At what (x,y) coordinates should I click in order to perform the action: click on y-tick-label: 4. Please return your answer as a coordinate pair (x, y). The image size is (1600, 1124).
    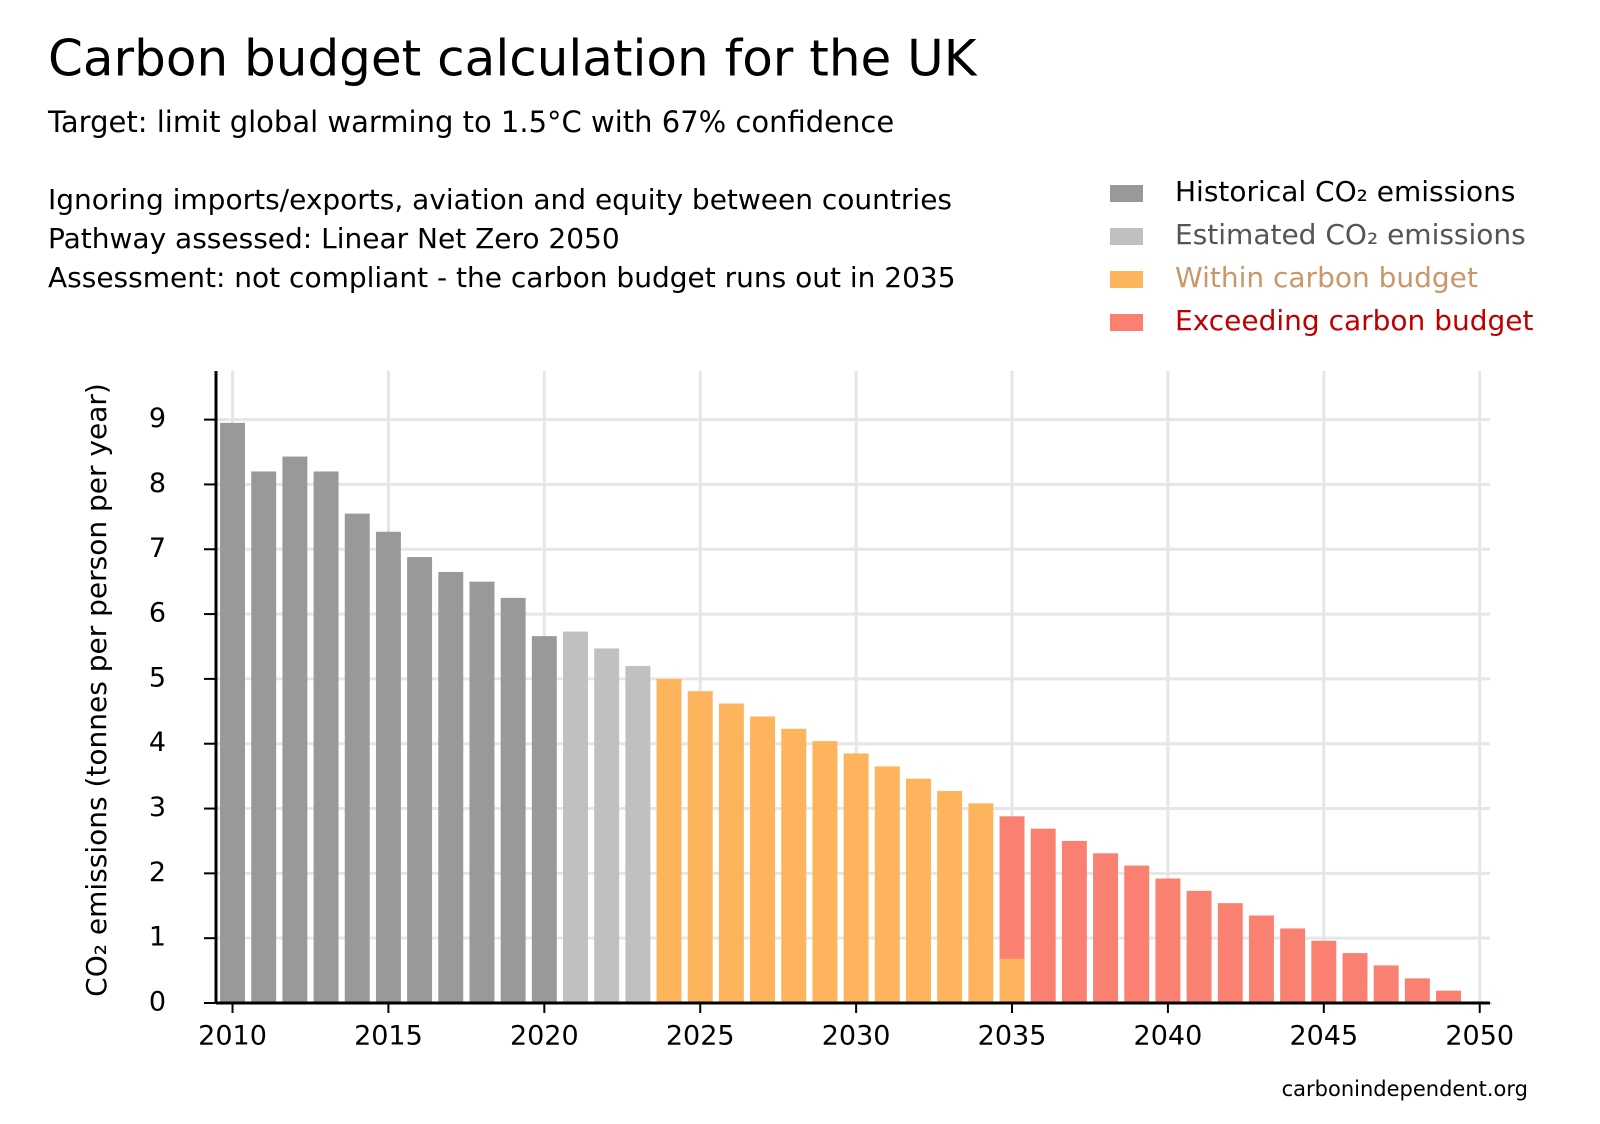
    Looking at the image, I should click on (157, 742).